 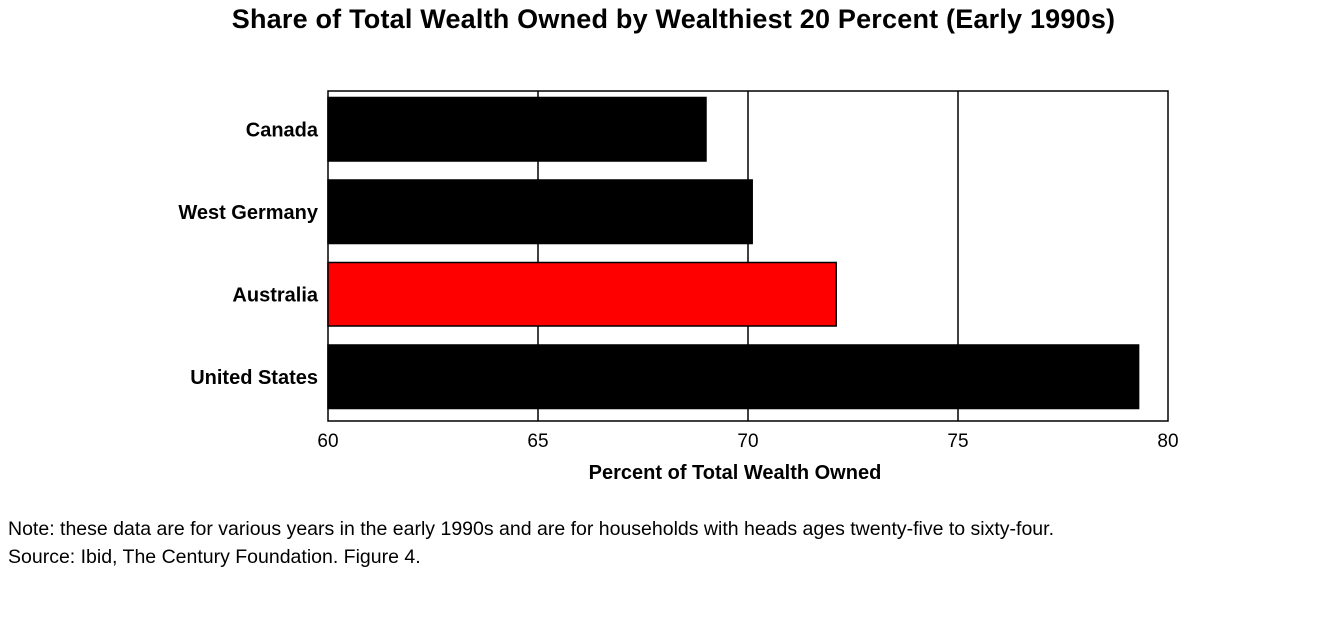 I want to click on bar-canada, so click(x=517, y=129).